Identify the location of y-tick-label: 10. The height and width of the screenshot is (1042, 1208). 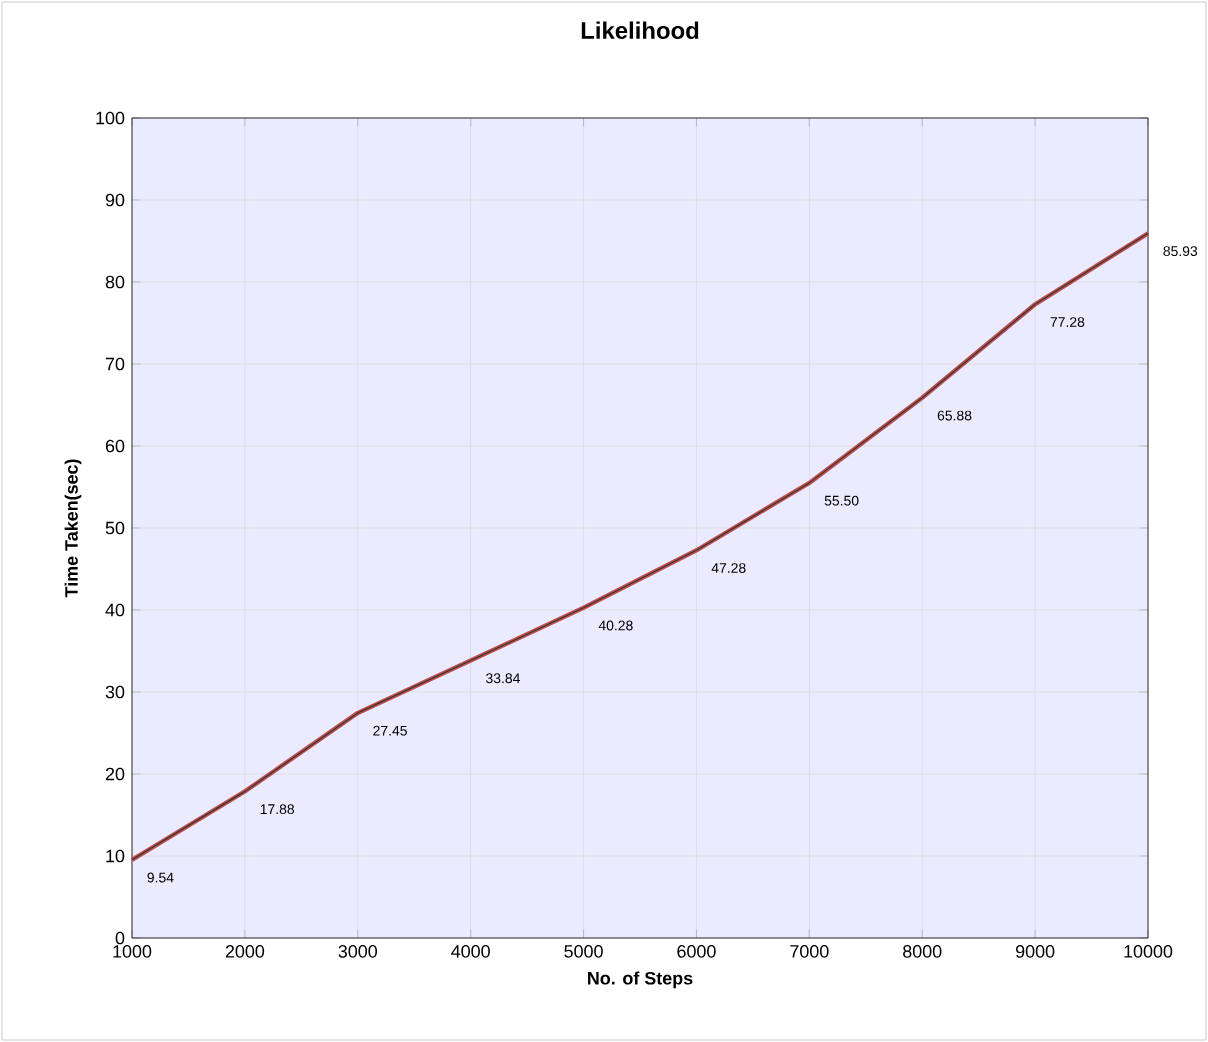
(115, 856).